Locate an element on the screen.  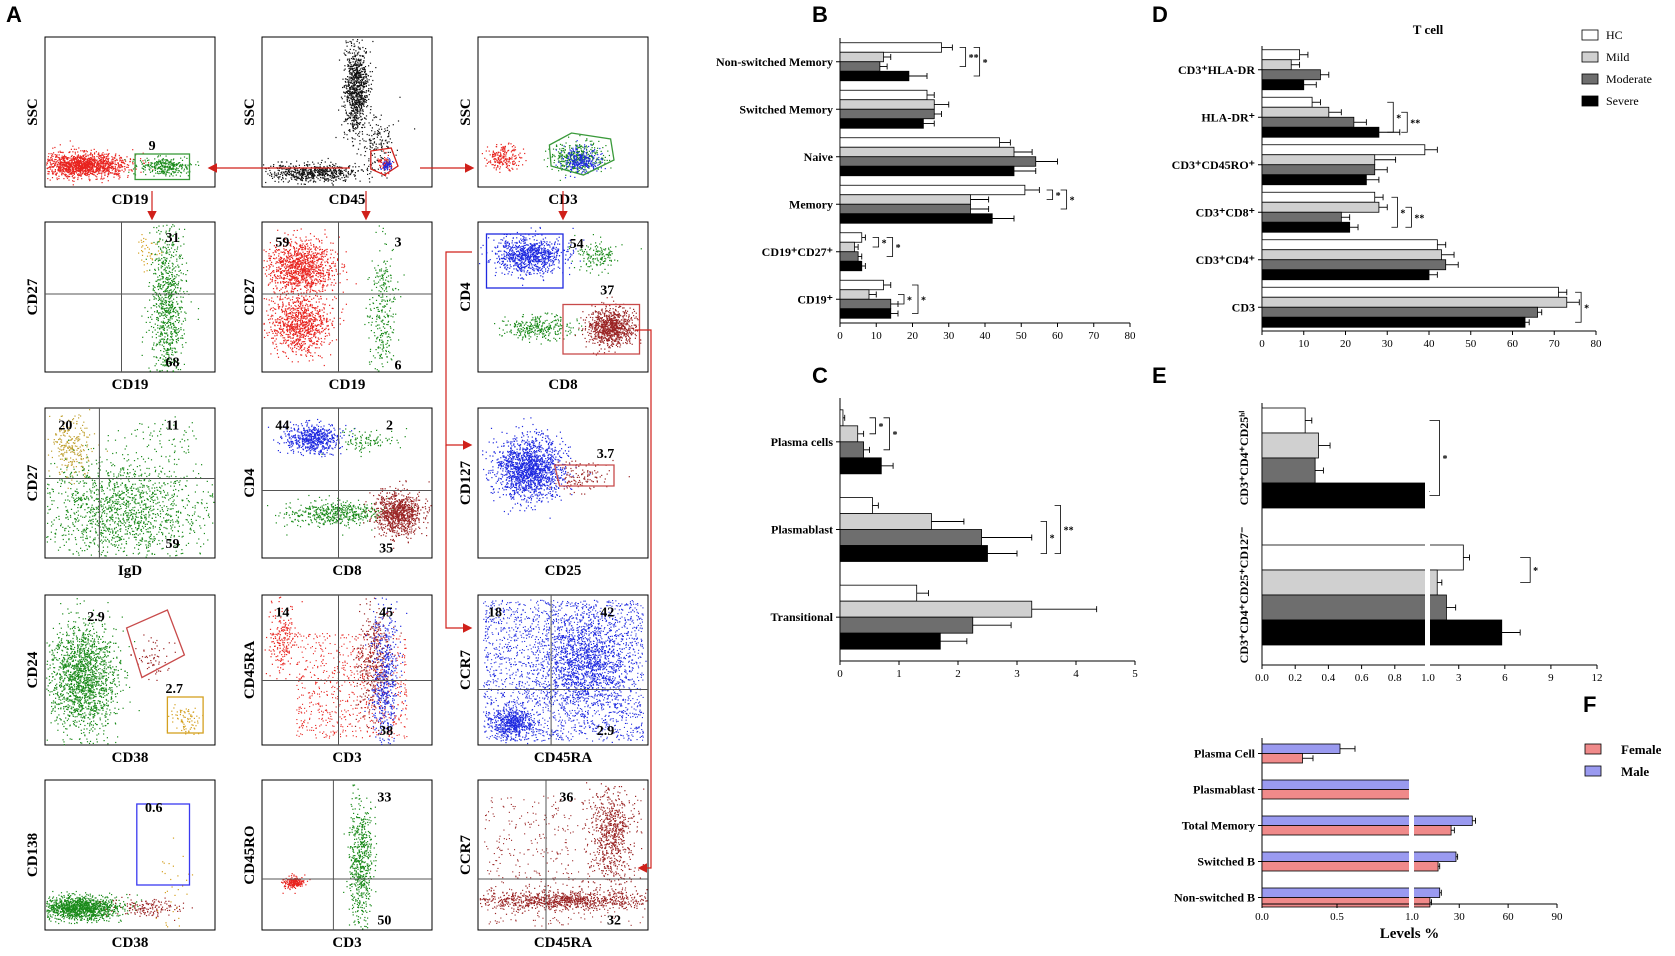
x-tick-label: 40 is located at coordinates (1430, 344).